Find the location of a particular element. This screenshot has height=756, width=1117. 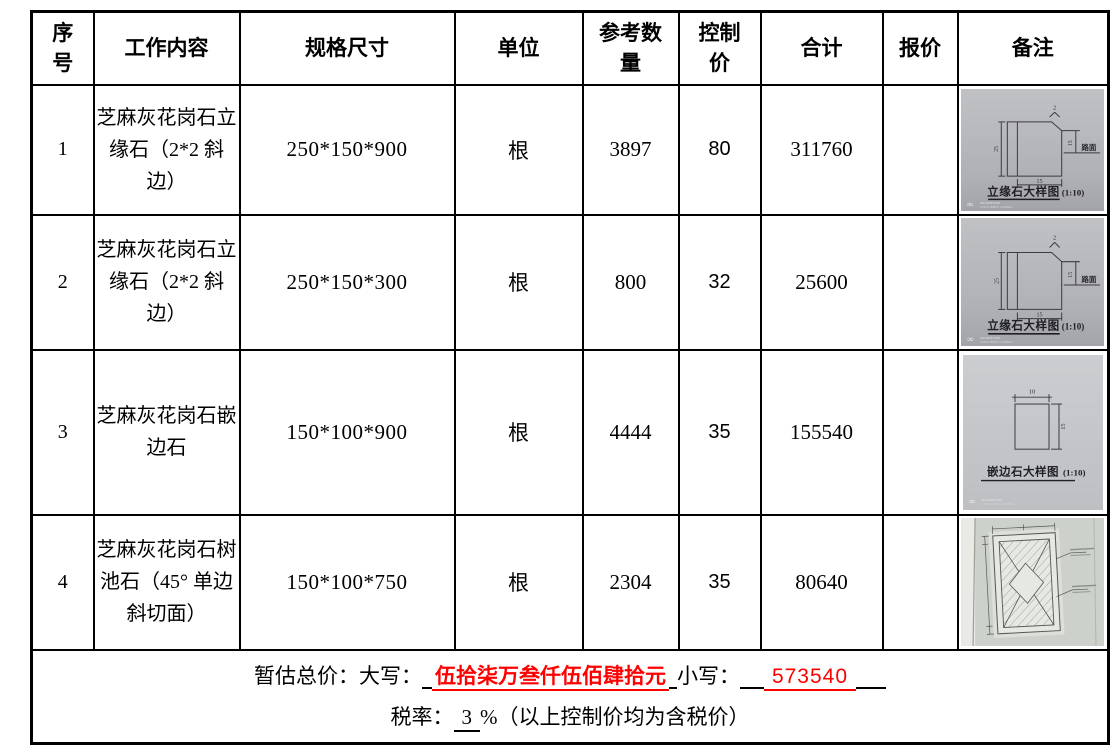

cell-ref-qty: 800 is located at coordinates (630, 282).